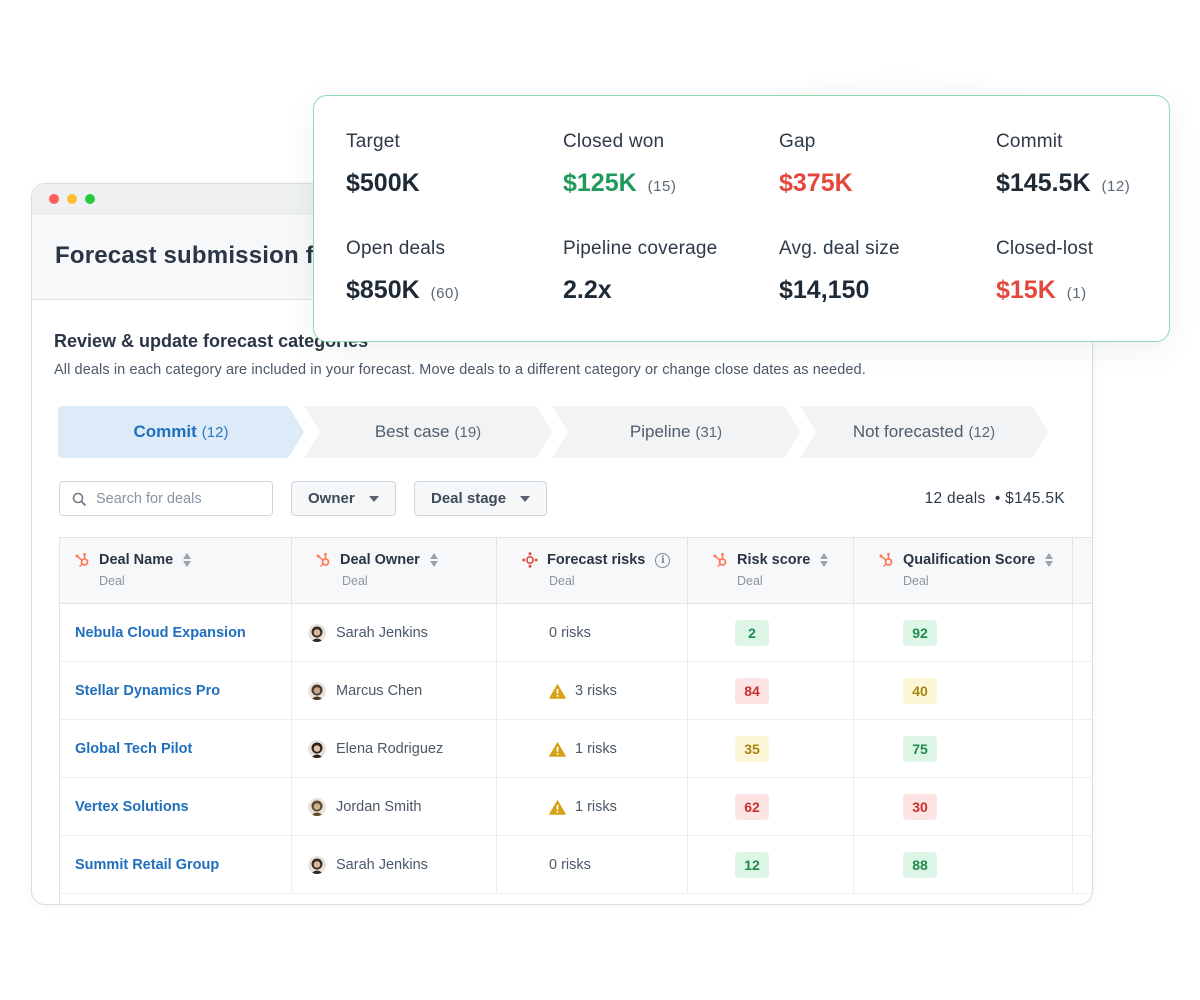 The image size is (1200, 1000). I want to click on column-label: Risk score, so click(774, 560).